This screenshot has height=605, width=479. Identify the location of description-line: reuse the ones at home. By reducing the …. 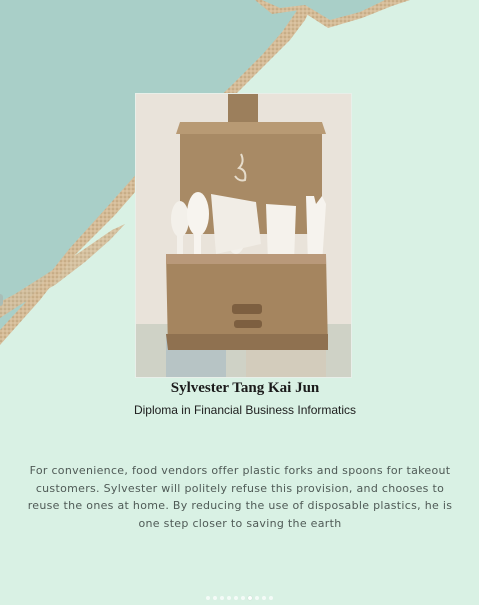
(240, 505).